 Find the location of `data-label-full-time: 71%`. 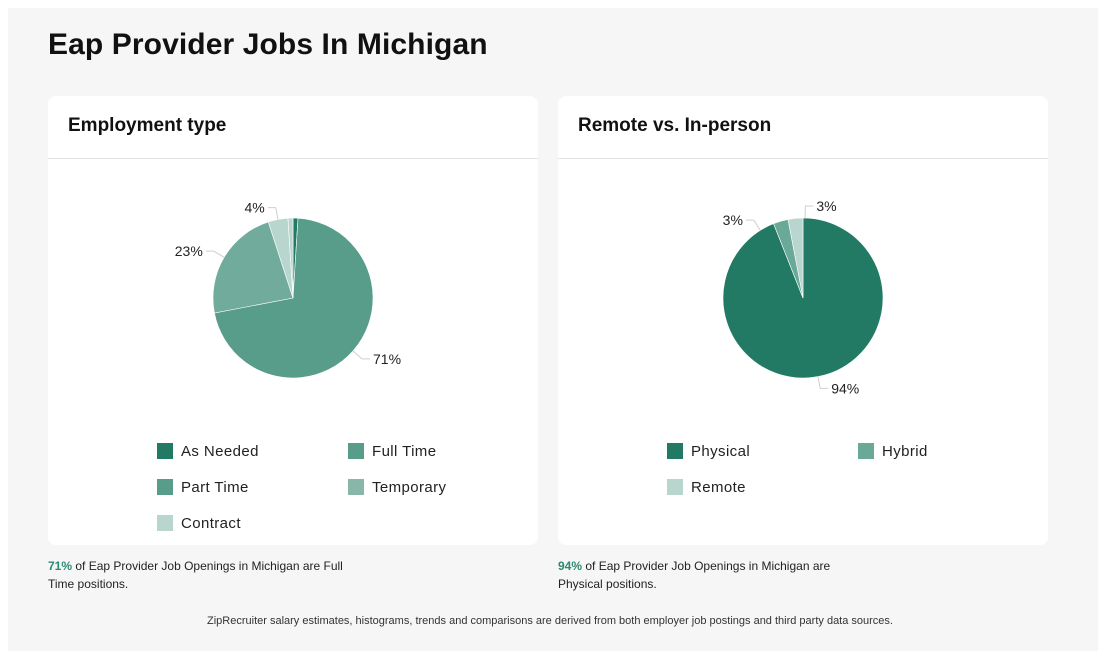

data-label-full-time: 71% is located at coordinates (387, 359).